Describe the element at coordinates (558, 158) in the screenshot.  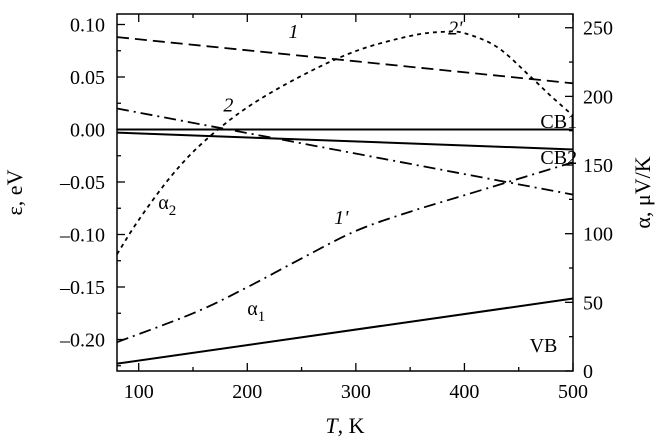
I see `label-CB2: CB2` at that location.